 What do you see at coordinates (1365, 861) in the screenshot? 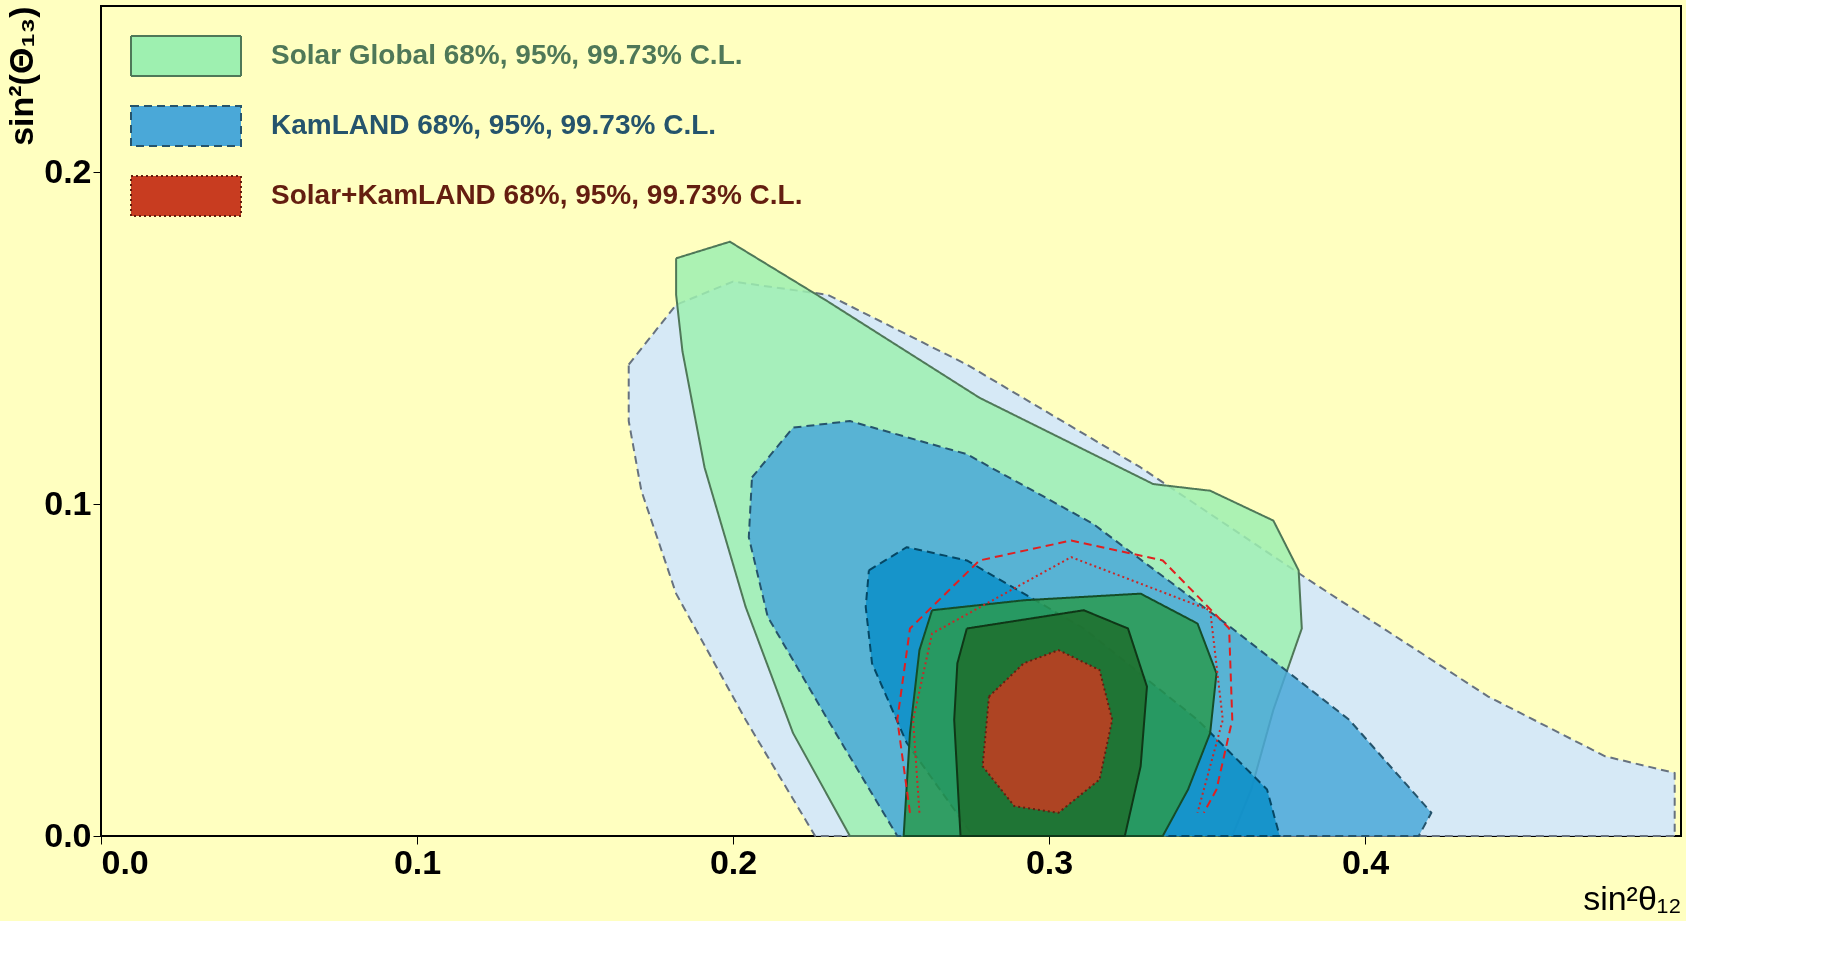
I see `x-tick-label: 0.4` at bounding box center [1365, 861].